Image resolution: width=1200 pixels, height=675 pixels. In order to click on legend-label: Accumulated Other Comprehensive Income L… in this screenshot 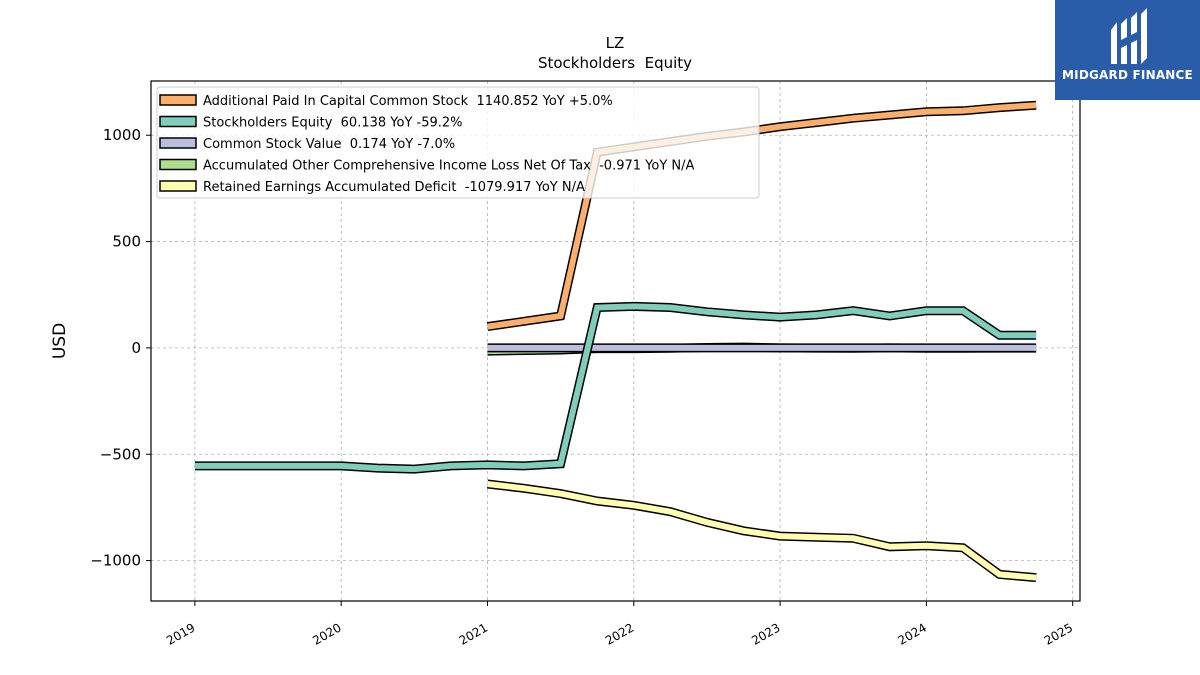, I will do `click(448, 166)`.